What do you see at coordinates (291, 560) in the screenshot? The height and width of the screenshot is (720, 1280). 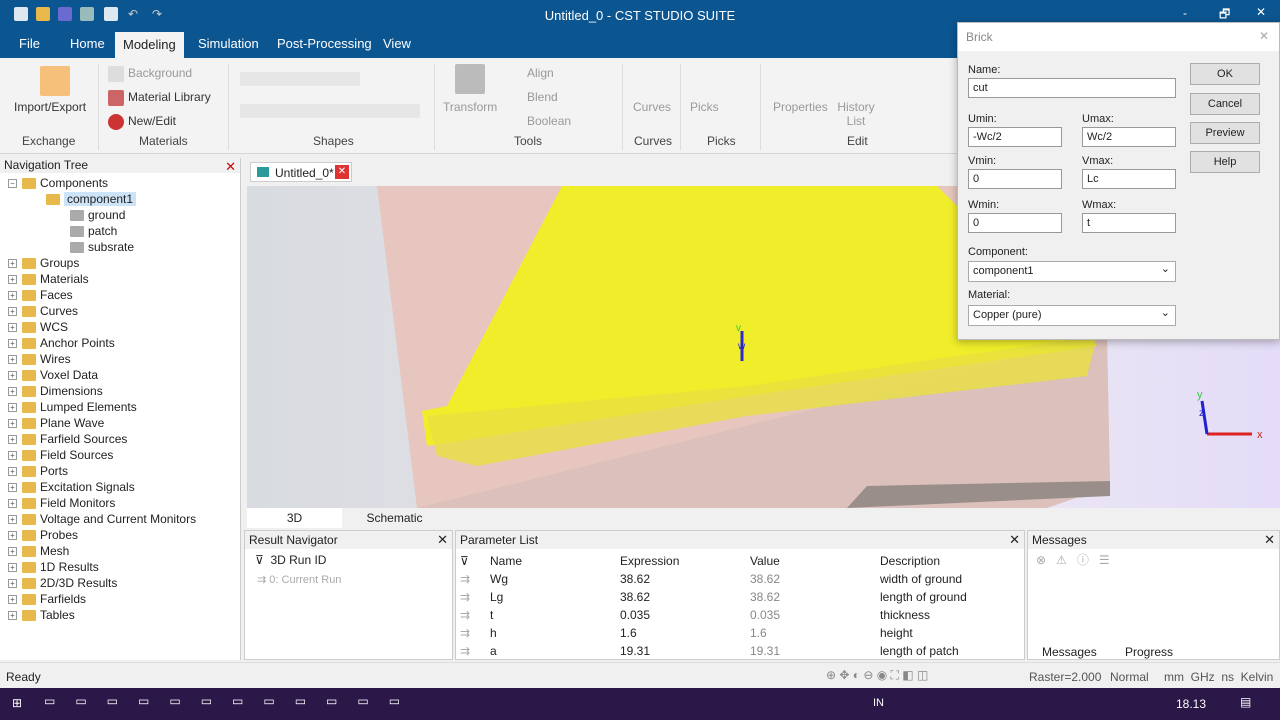 I see `filter-column: ⊽ 3D Run ID` at bounding box center [291, 560].